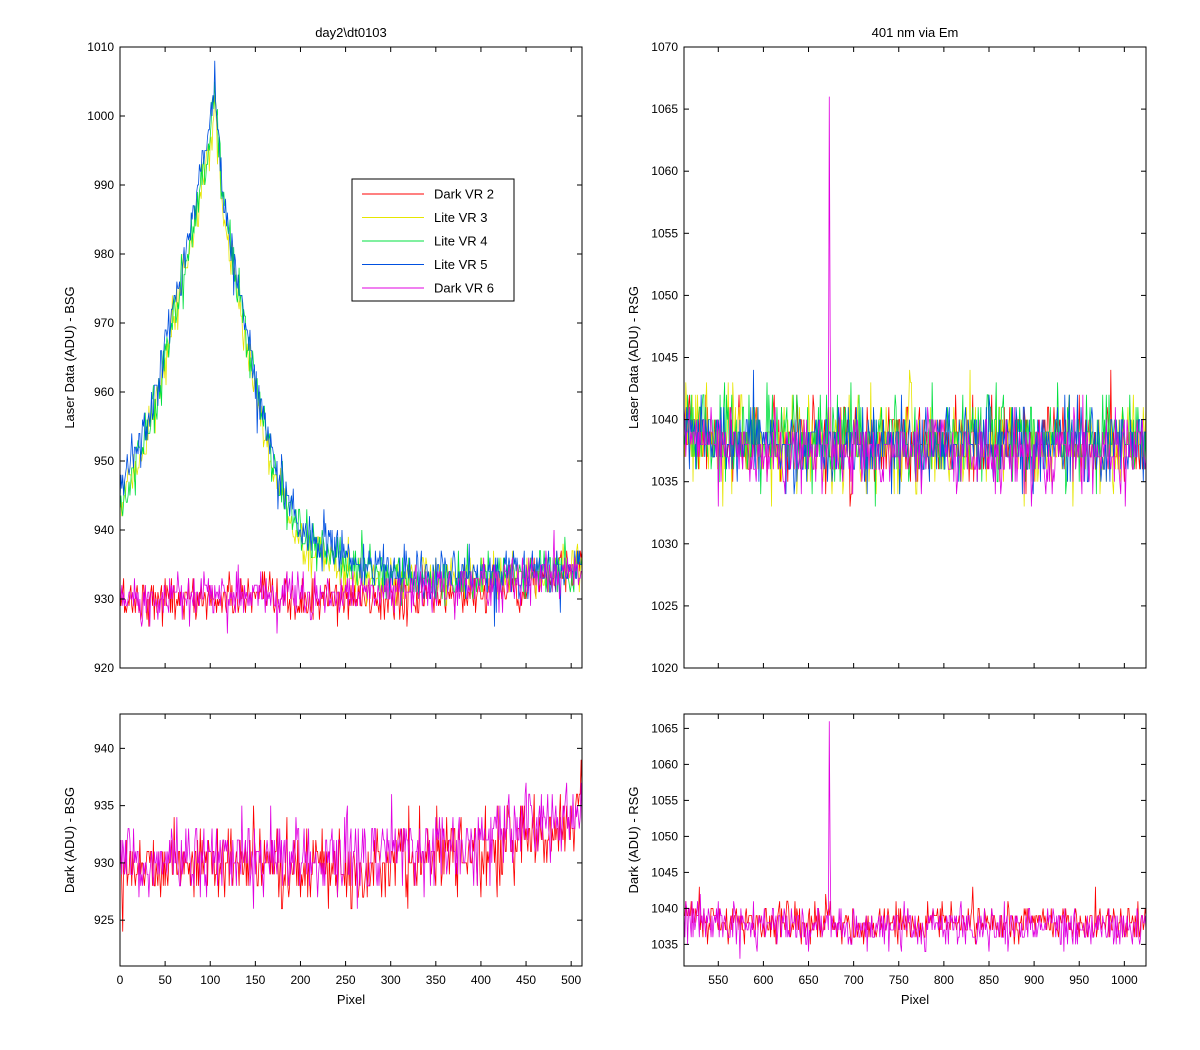 This screenshot has width=1200, height=1050. I want to click on x-tick-label: 950, so click(1079, 980).